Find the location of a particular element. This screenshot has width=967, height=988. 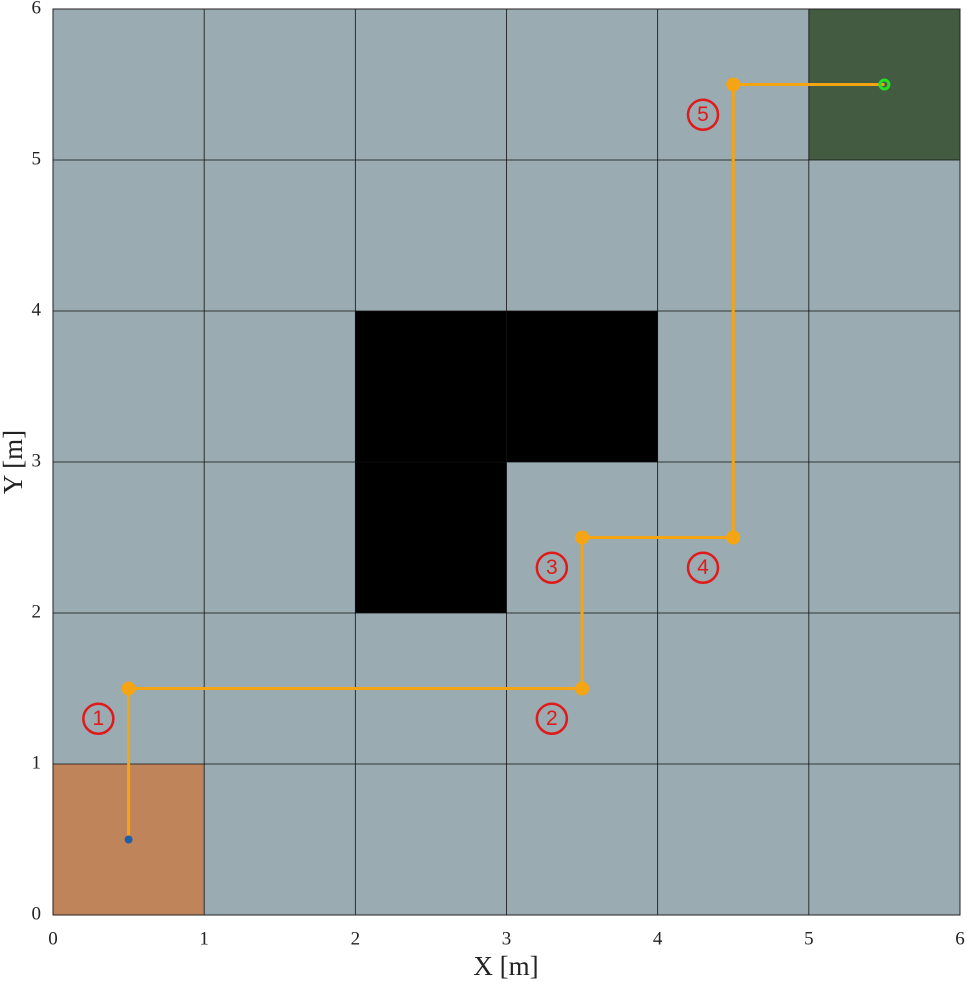

start-point is located at coordinates (128, 839).